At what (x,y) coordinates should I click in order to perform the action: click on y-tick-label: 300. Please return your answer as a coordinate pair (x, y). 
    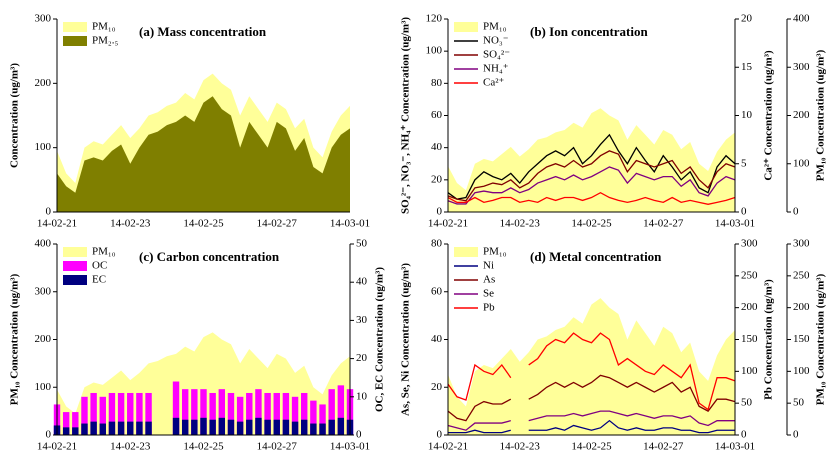
    Looking at the image, I should click on (43, 291).